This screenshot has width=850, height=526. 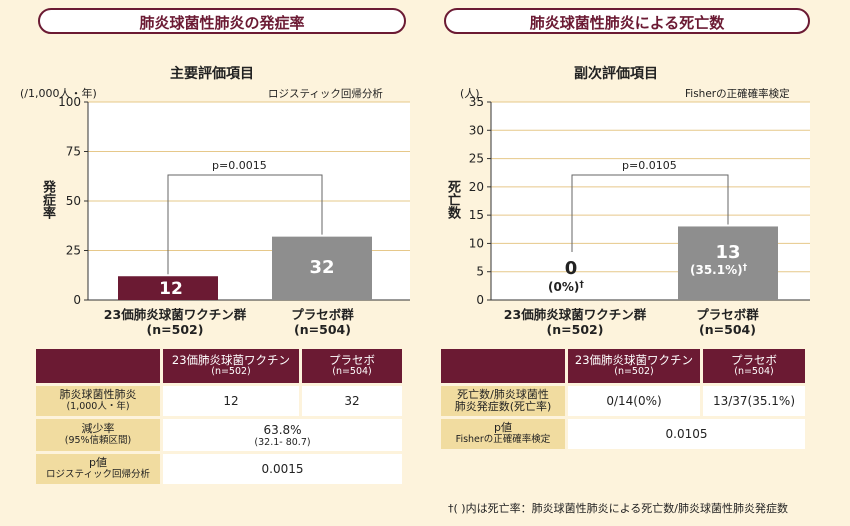 What do you see at coordinates (282, 469) in the screenshot?
I see `table-cell-merged: 0.0015` at bounding box center [282, 469].